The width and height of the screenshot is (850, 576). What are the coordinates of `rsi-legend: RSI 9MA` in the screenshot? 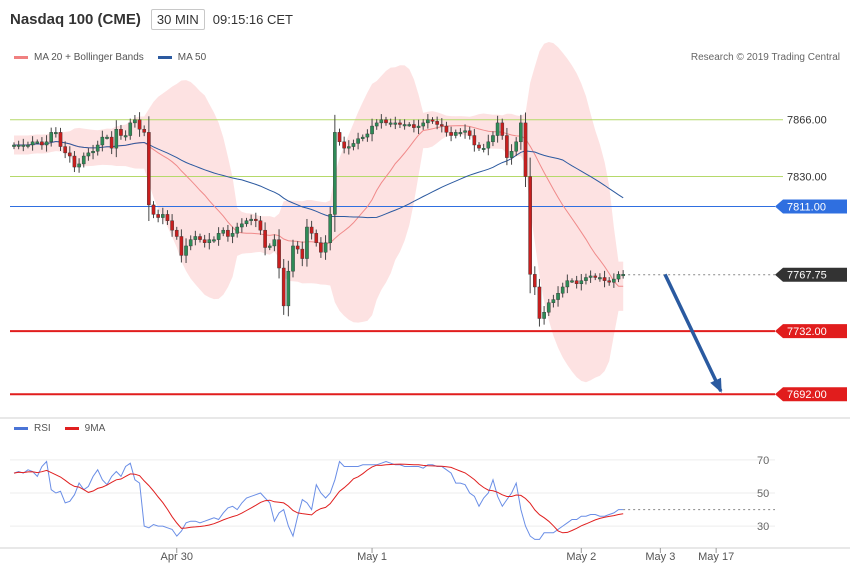 It's located at (66, 428).